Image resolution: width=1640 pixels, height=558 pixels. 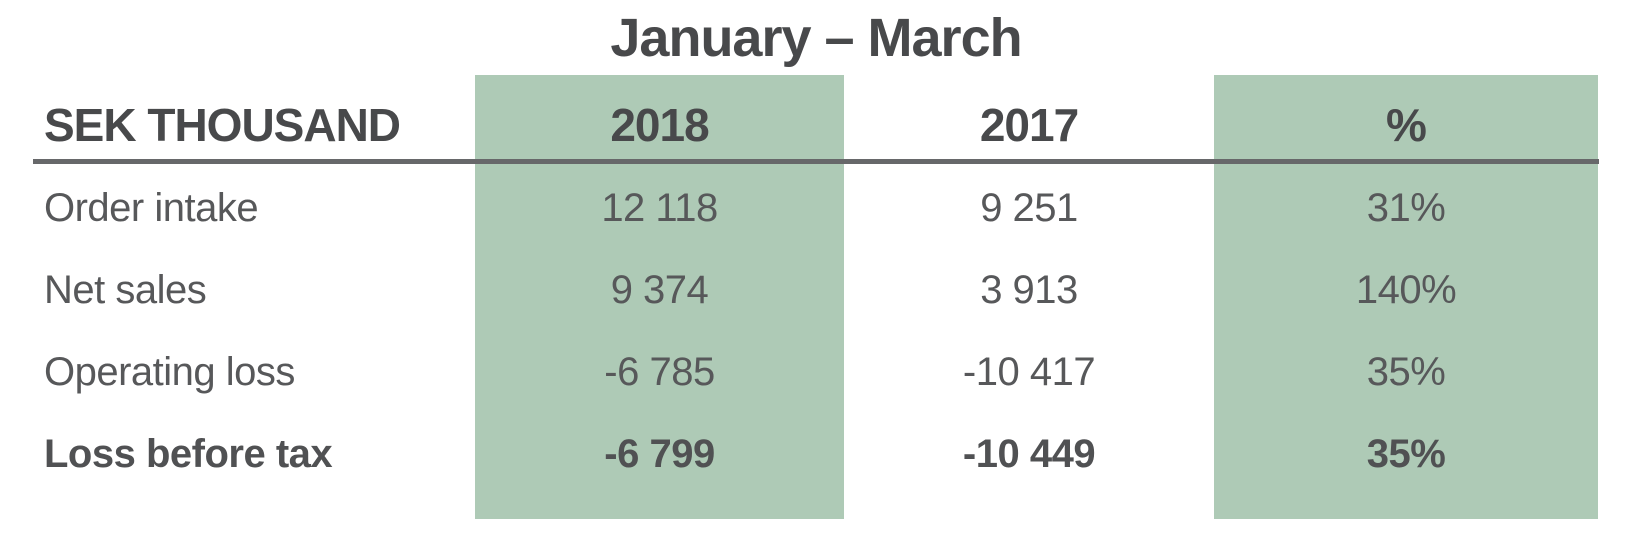 I want to click on value-2018: 9 374, so click(x=659, y=290).